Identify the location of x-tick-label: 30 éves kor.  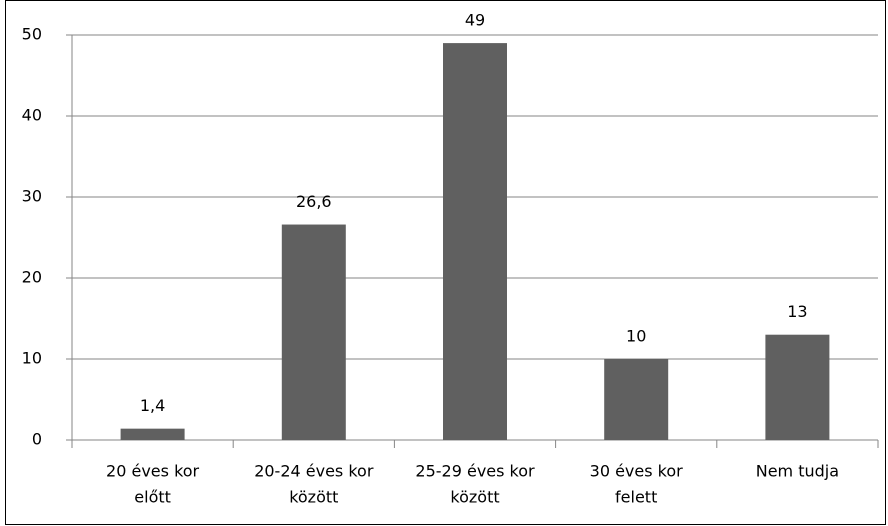
(637, 471).